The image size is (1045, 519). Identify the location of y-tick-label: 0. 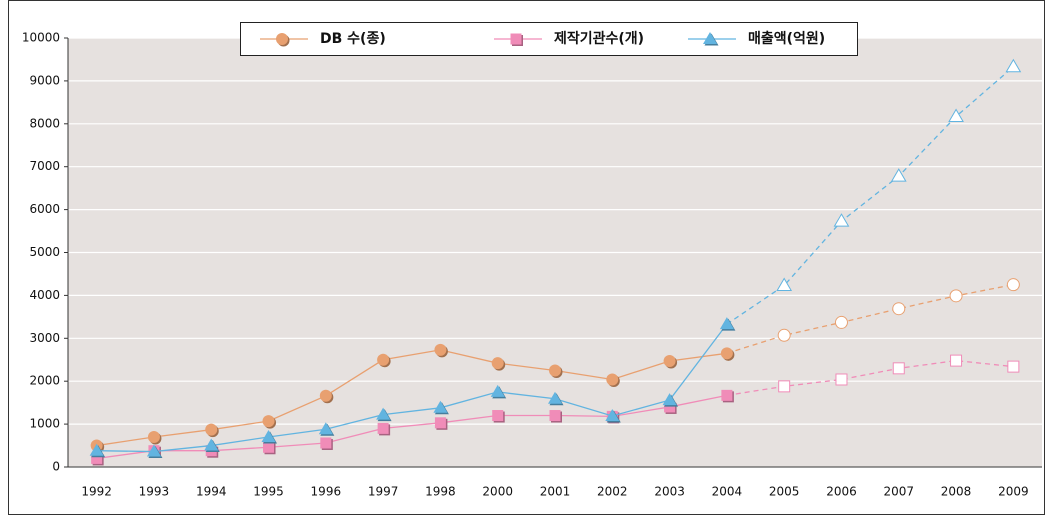
(56, 467).